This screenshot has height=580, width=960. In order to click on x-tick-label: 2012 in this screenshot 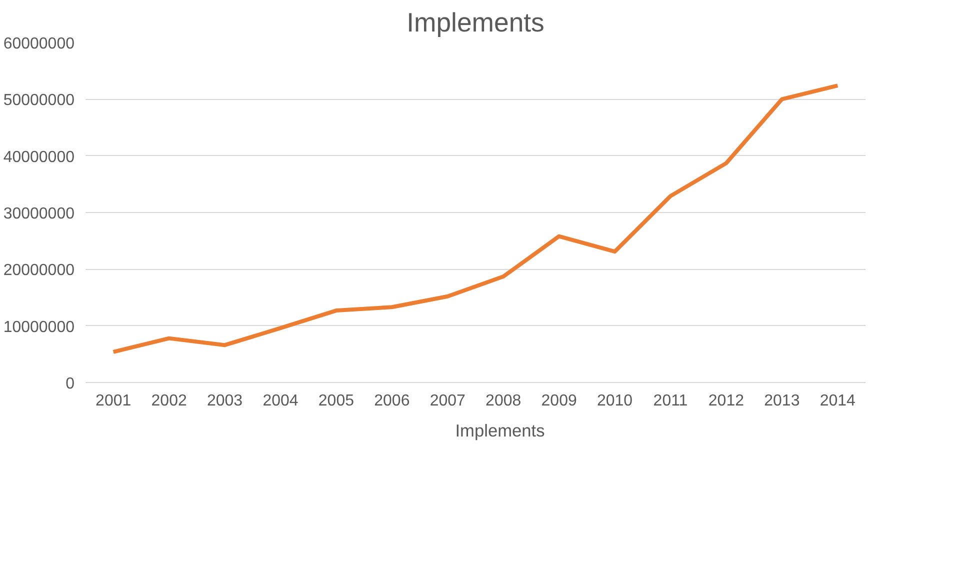, I will do `click(726, 401)`.